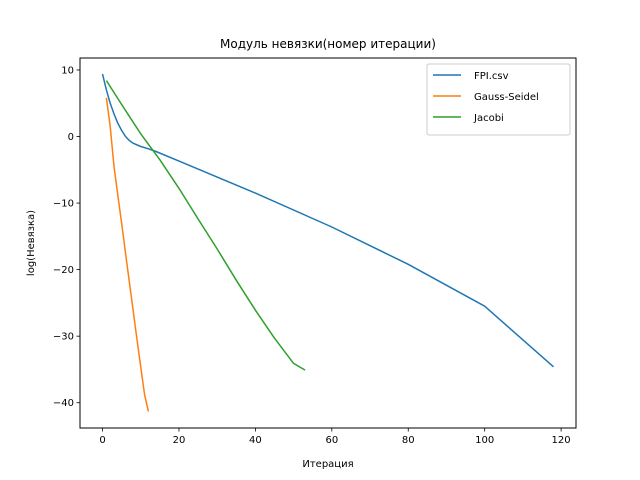 The width and height of the screenshot is (640, 480). I want to click on x-axis-label: Итерация, so click(327, 464).